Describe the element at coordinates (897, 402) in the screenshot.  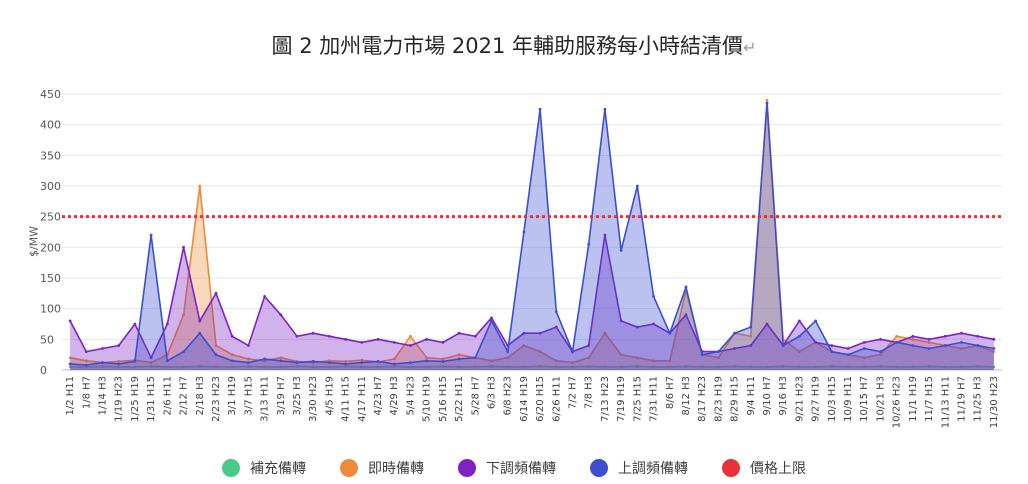
I see `x-tick-label: 10/26 H23` at that location.